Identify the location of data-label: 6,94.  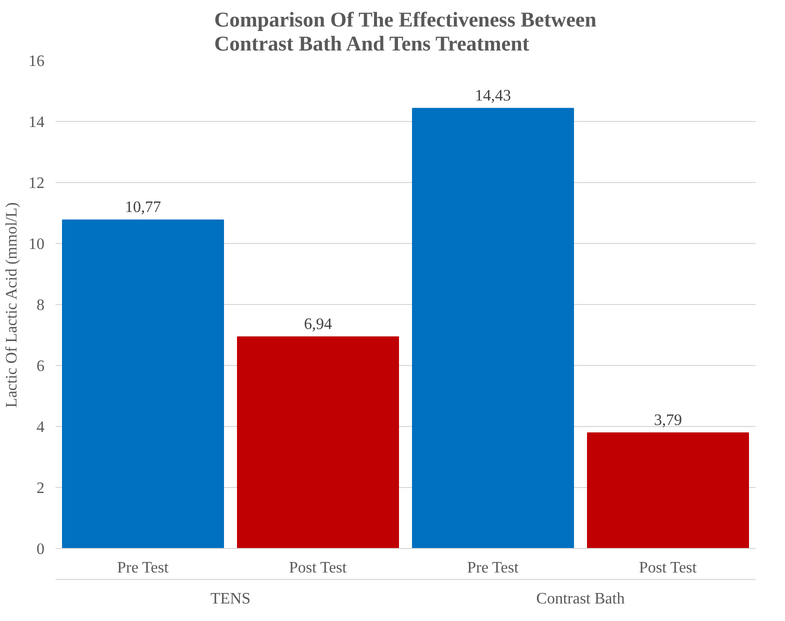
(318, 324).